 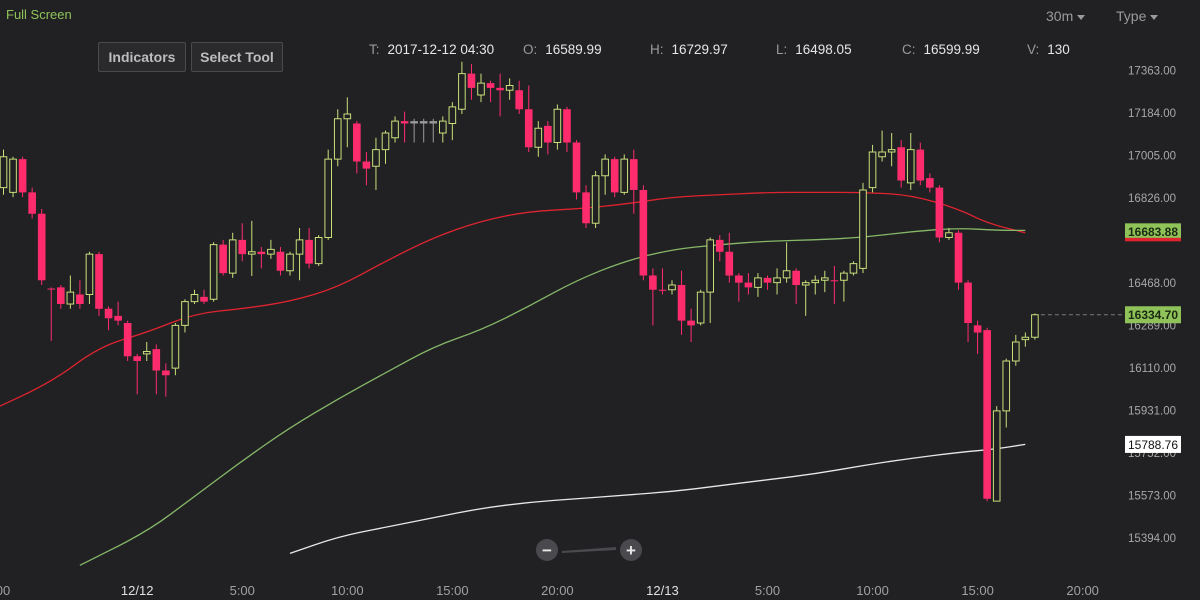 What do you see at coordinates (1137, 16) in the screenshot?
I see `chart-type-dropdown: Type` at bounding box center [1137, 16].